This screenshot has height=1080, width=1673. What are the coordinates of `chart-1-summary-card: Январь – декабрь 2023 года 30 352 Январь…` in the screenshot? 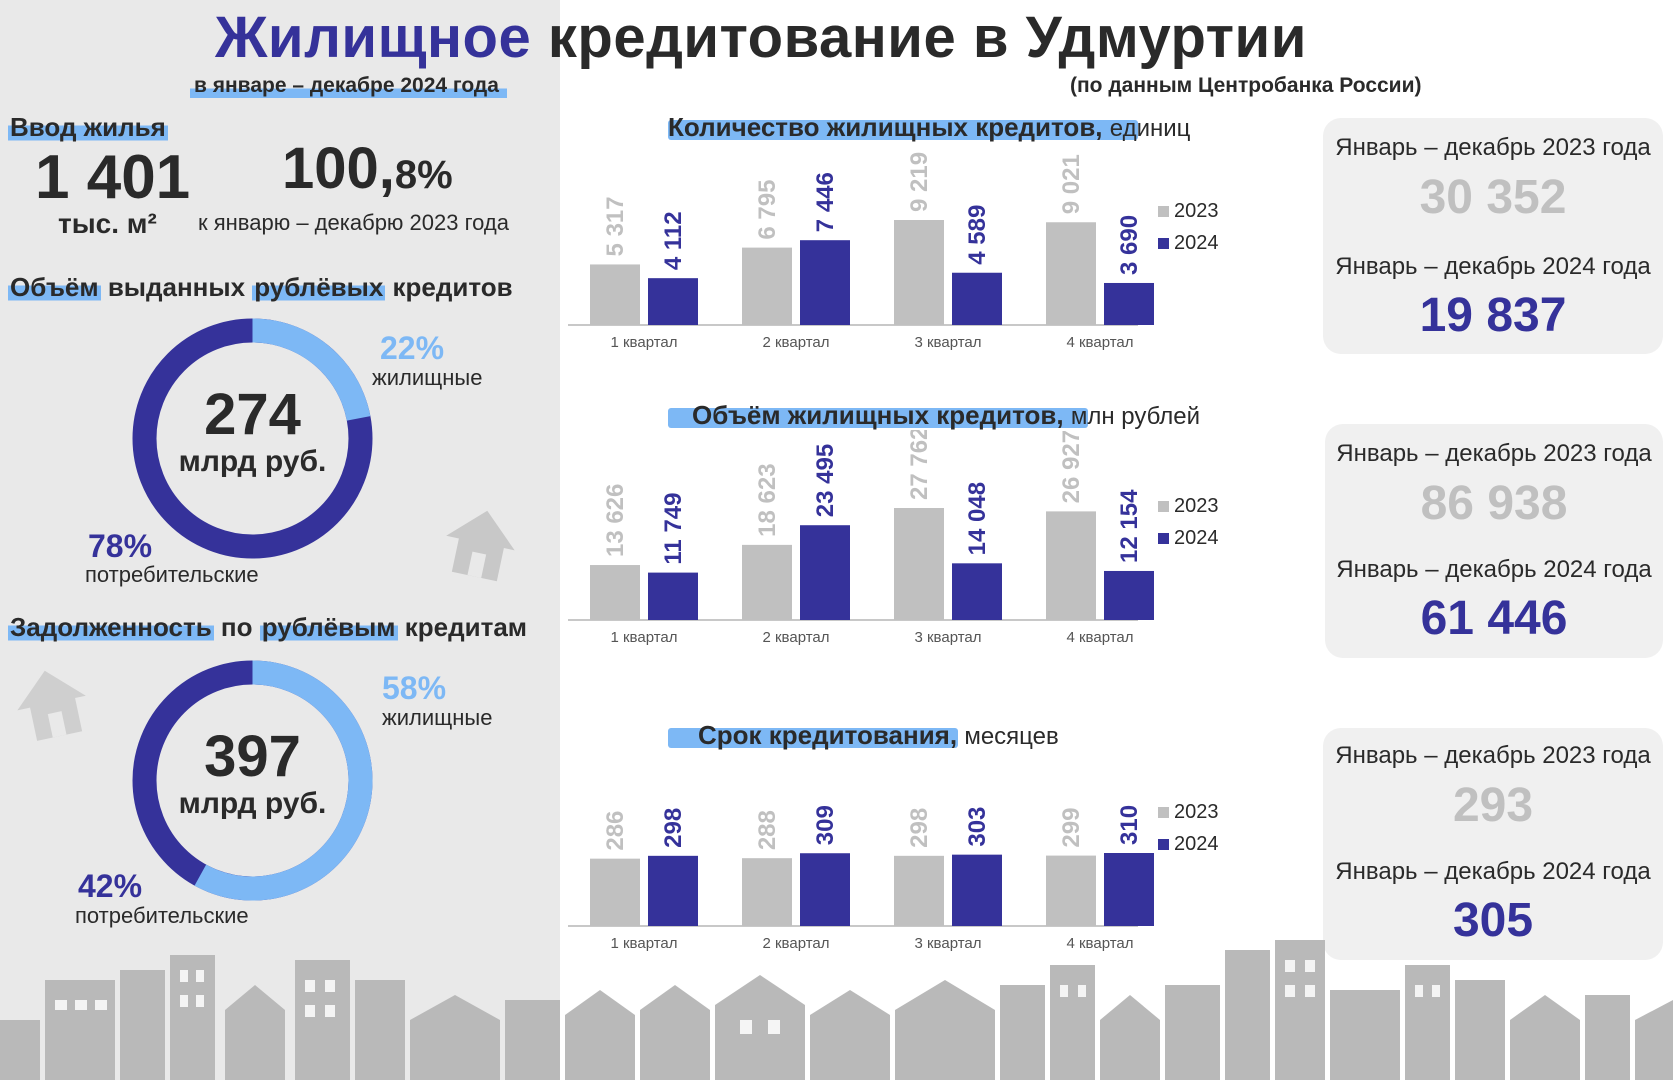 It's located at (1493, 236).